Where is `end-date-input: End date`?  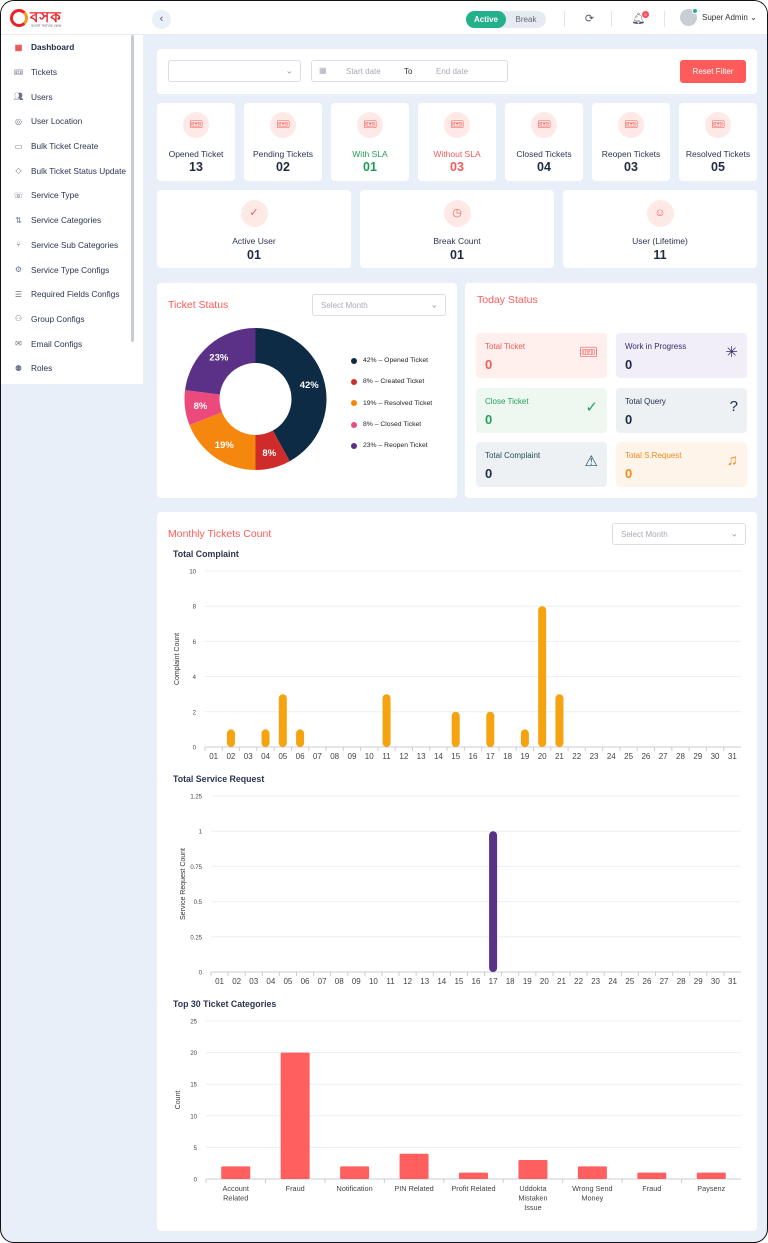 end-date-input: End date is located at coordinates (452, 71).